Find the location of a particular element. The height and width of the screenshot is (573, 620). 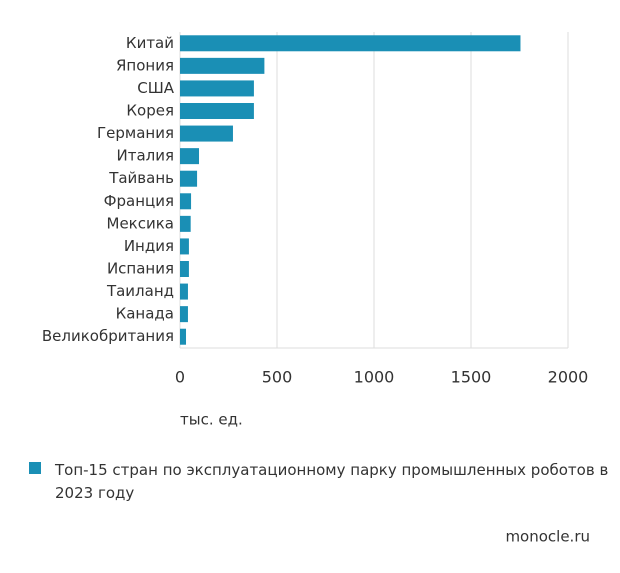

x-tick-label: 1000 is located at coordinates (374, 377).